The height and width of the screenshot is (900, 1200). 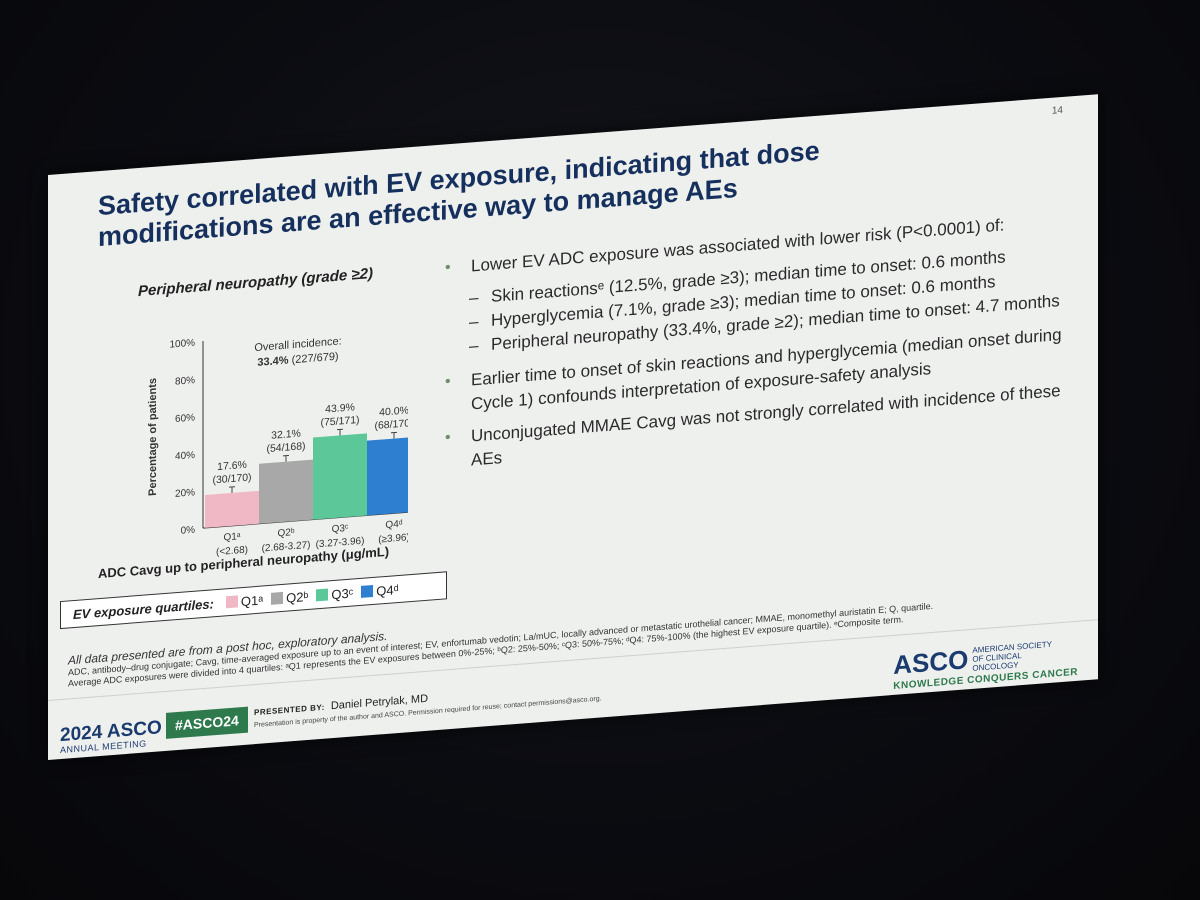 I want to click on bar-value-label: 40.0%, so click(x=393, y=411).